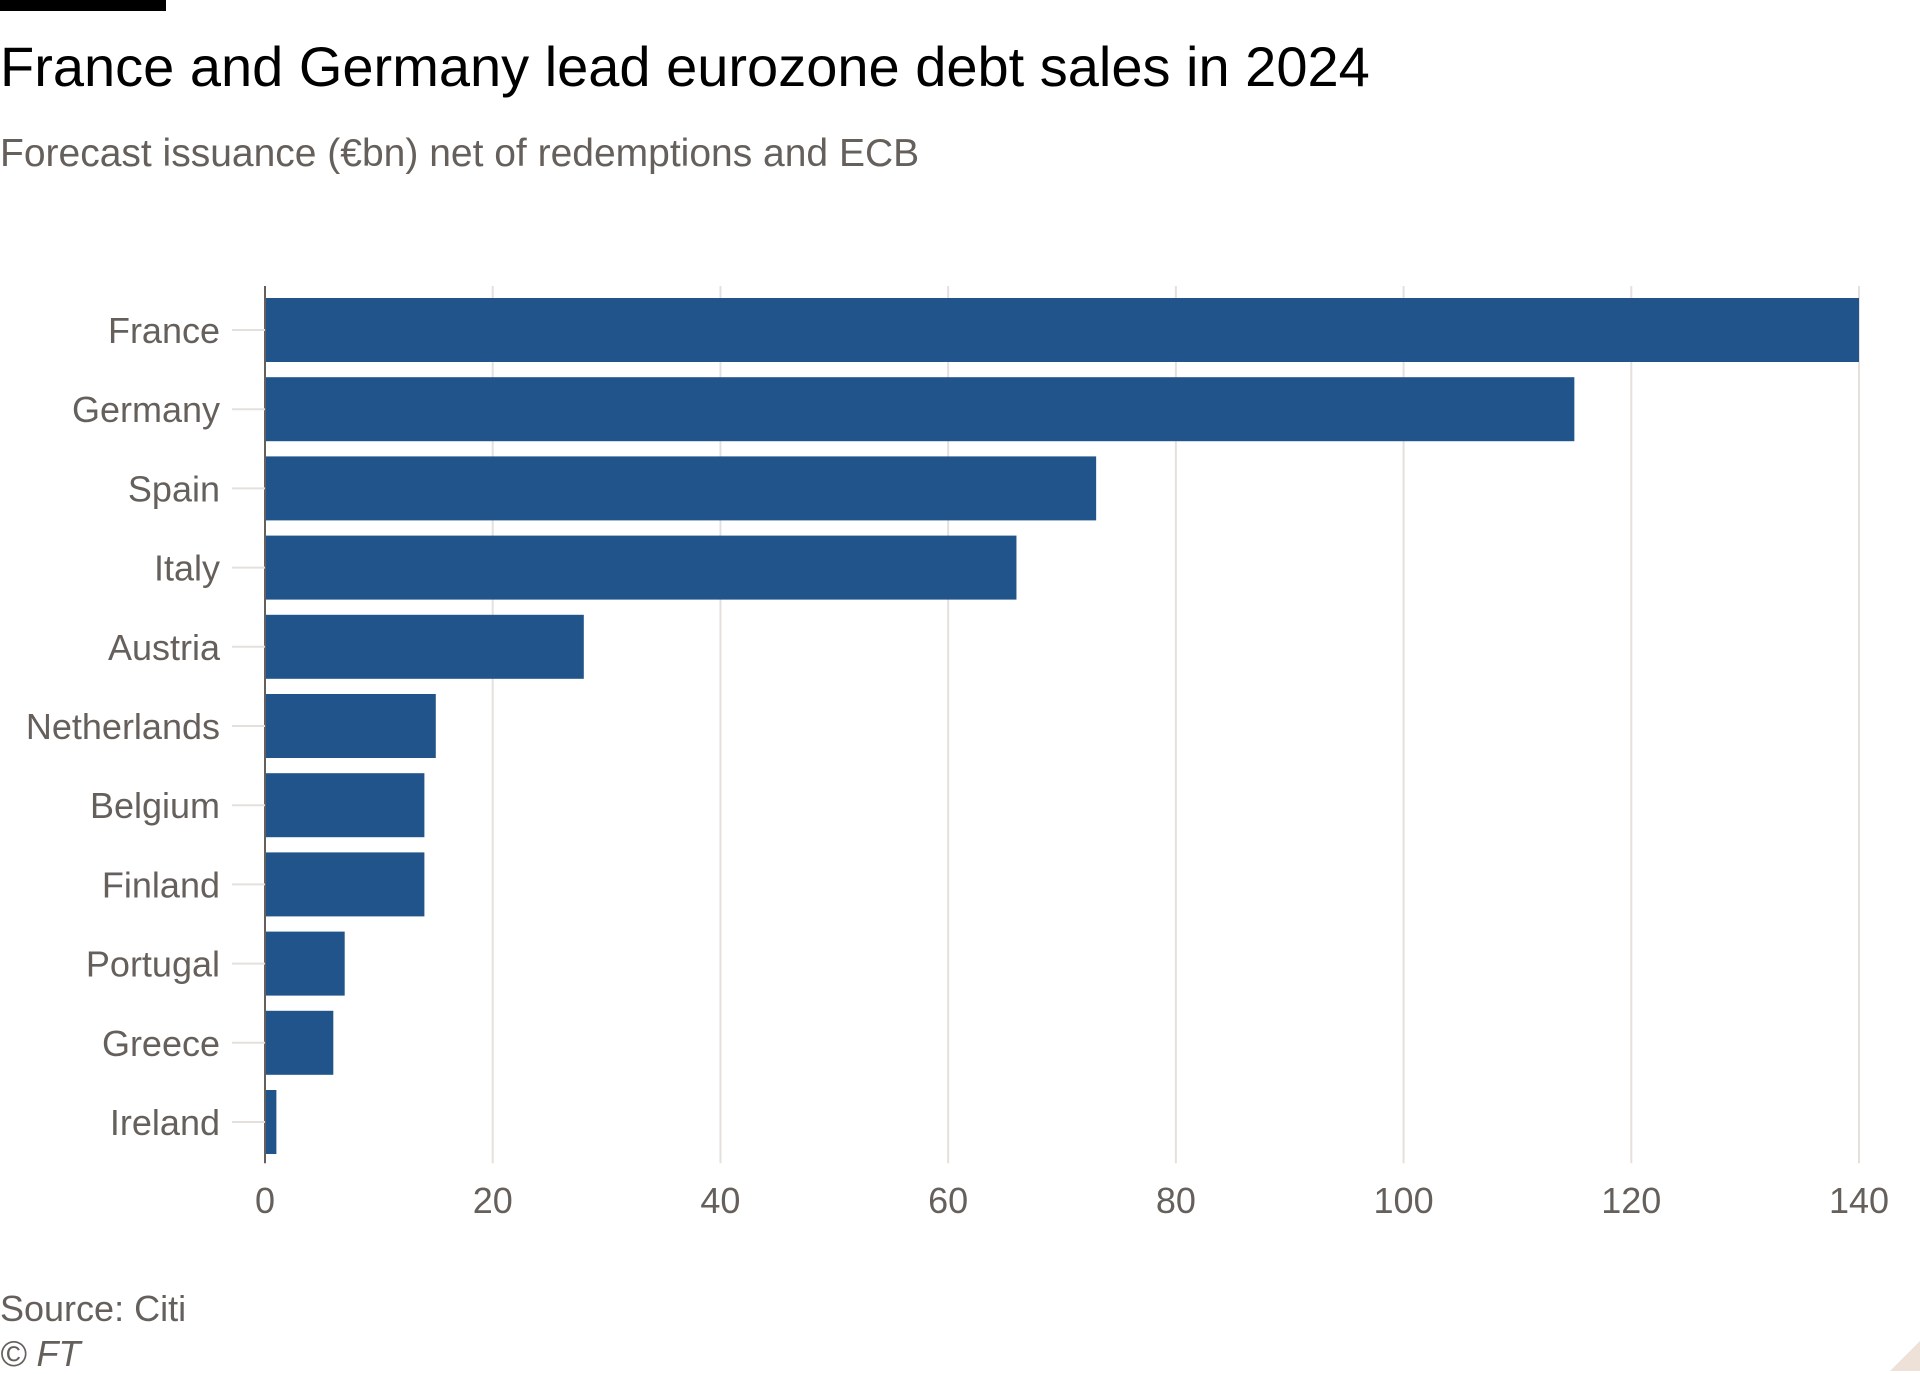 The width and height of the screenshot is (1920, 1374). I want to click on bar-netherlands, so click(351, 726).